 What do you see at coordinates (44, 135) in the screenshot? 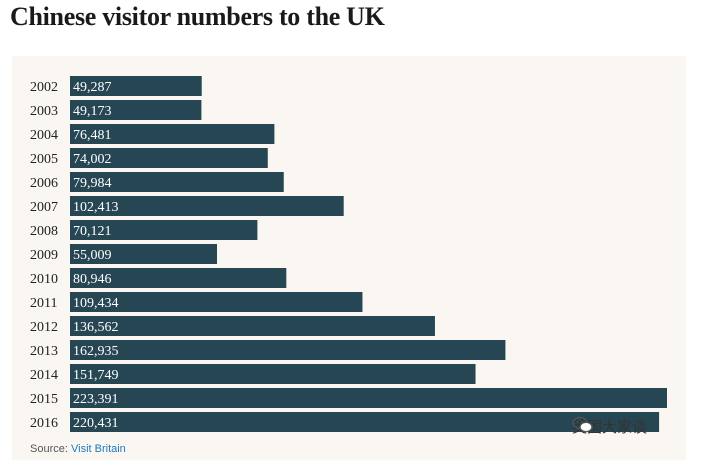
I see `year-label: 2004` at bounding box center [44, 135].